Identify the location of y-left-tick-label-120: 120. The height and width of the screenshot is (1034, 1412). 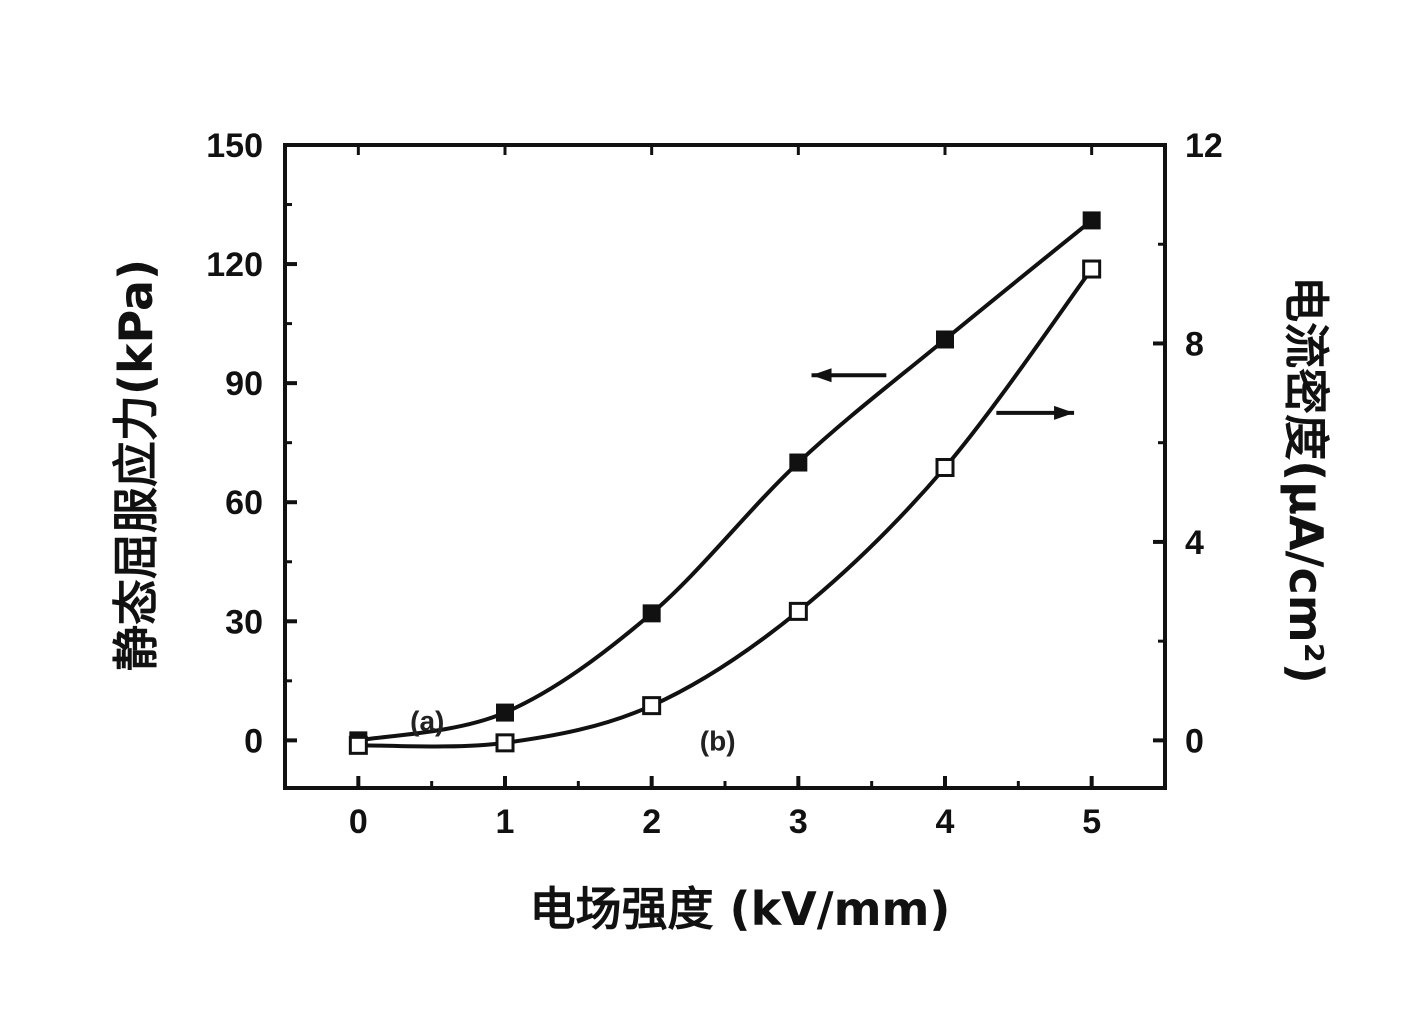
(234, 265).